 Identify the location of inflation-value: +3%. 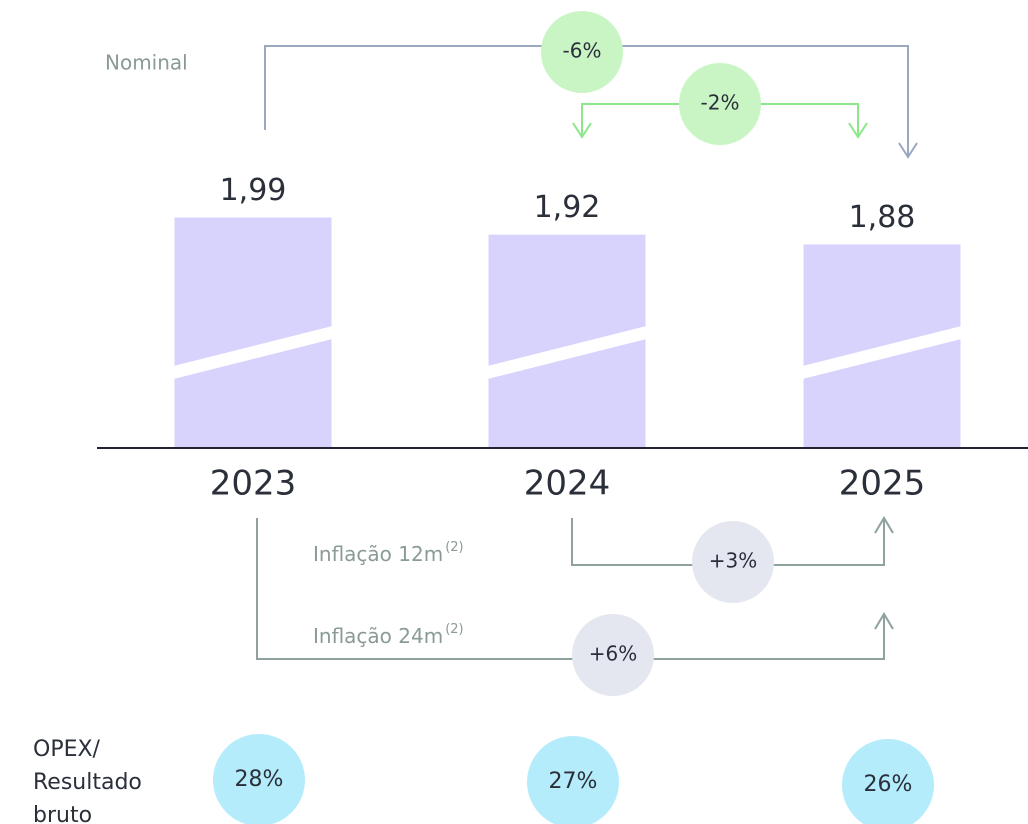
(733, 561).